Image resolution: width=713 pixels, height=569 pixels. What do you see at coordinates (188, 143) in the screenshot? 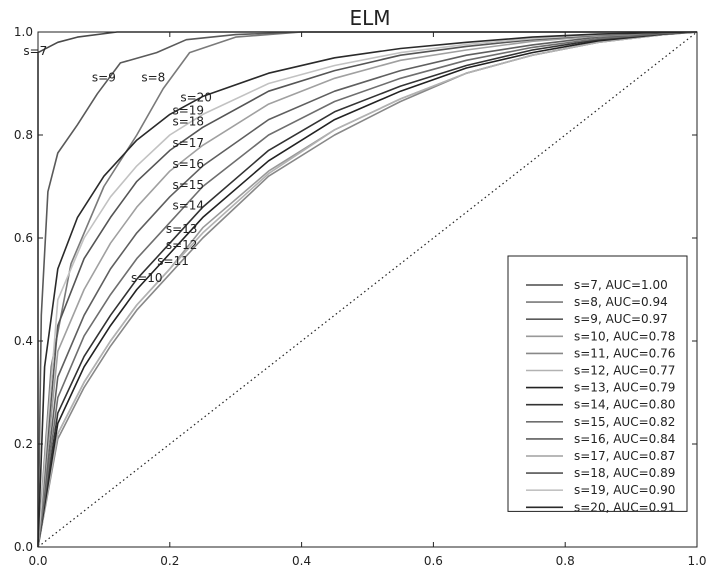
I see `curve-label-s-17: s=17` at bounding box center [188, 143].